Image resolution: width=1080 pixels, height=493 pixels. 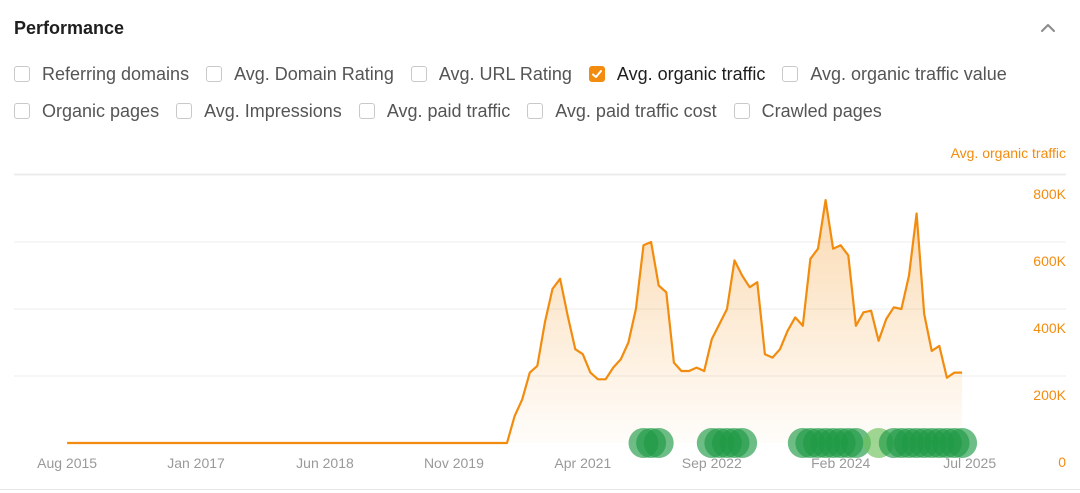 I want to click on panel-header: Performance, so click(x=540, y=28).